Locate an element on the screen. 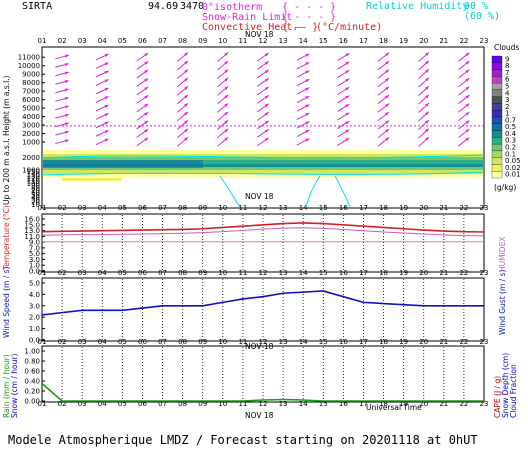  y-tick-label: 0.00 is located at coordinates (32, 402).